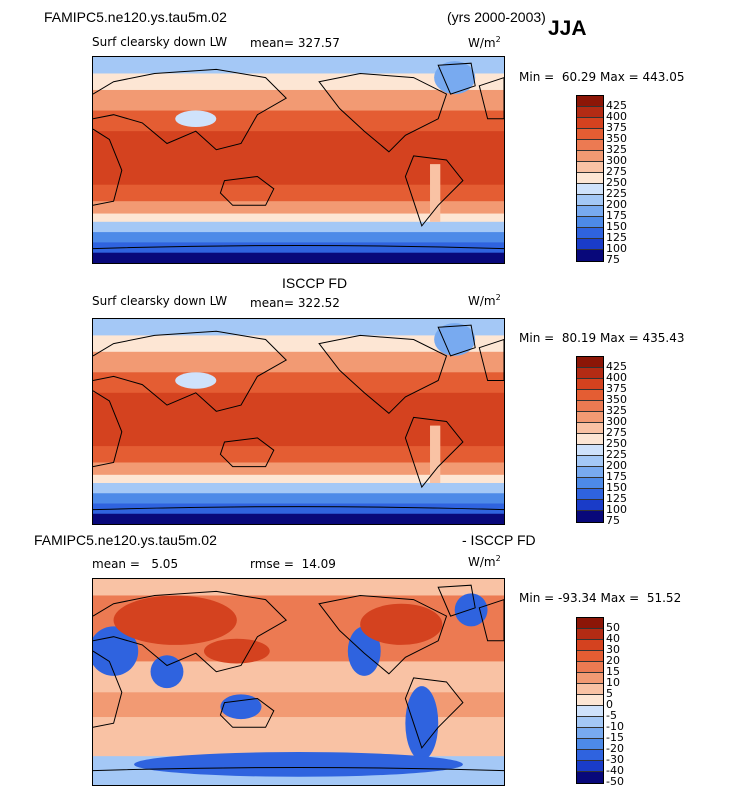 The height and width of the screenshot is (796, 733). Describe the element at coordinates (626, 702) in the screenshot. I see `panel3-colorbar-labels: 50 40 30 20 15 10 5 0 -5 -10 -15 -20 -30 -40 -50` at that location.